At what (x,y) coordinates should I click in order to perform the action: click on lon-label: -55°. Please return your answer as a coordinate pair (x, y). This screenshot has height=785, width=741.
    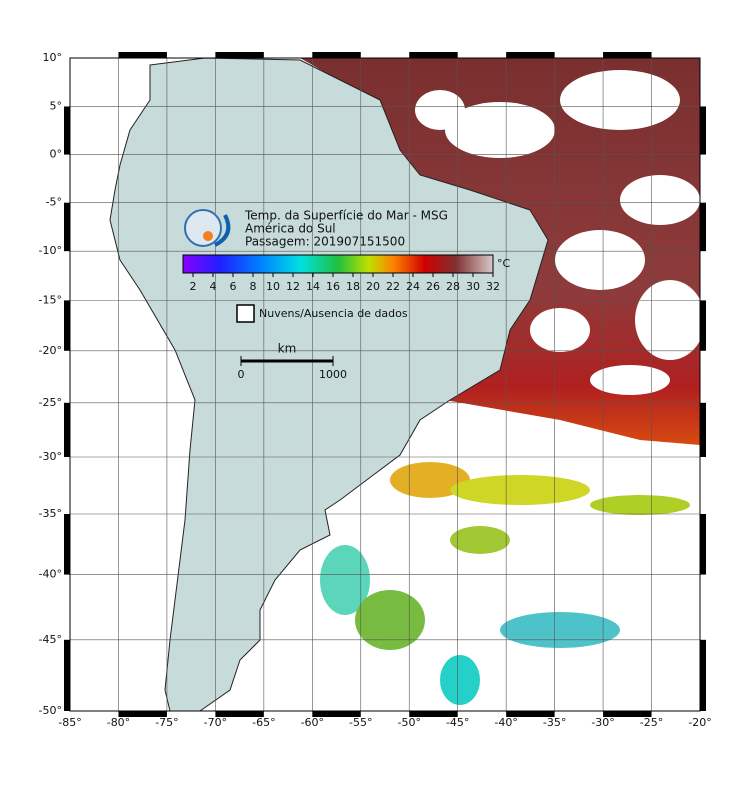
    Looking at the image, I should click on (360, 722).